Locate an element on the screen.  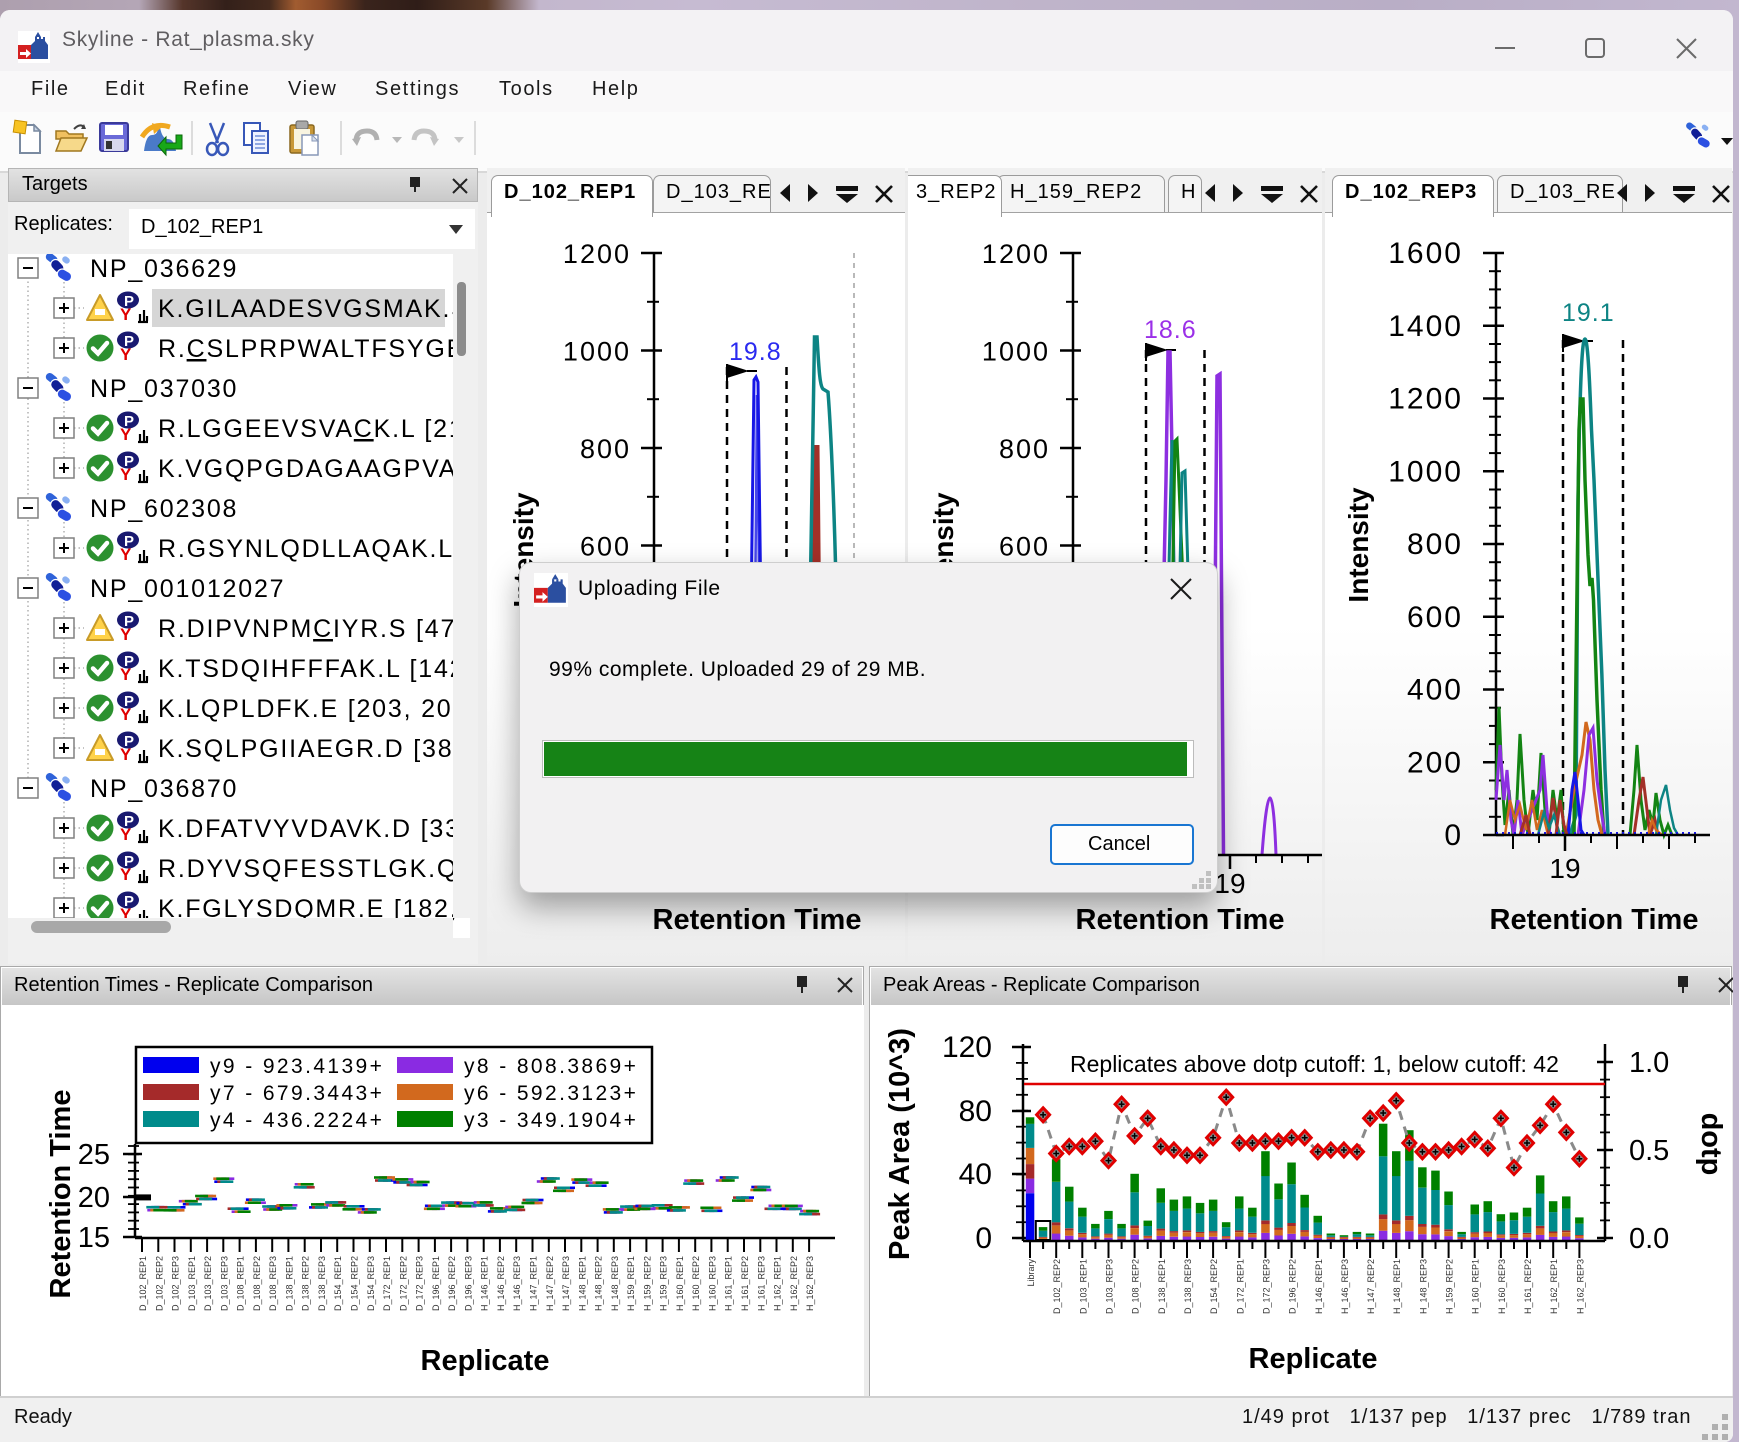
svg-text: D_154_REP2 is located at coordinates (355, 1283).